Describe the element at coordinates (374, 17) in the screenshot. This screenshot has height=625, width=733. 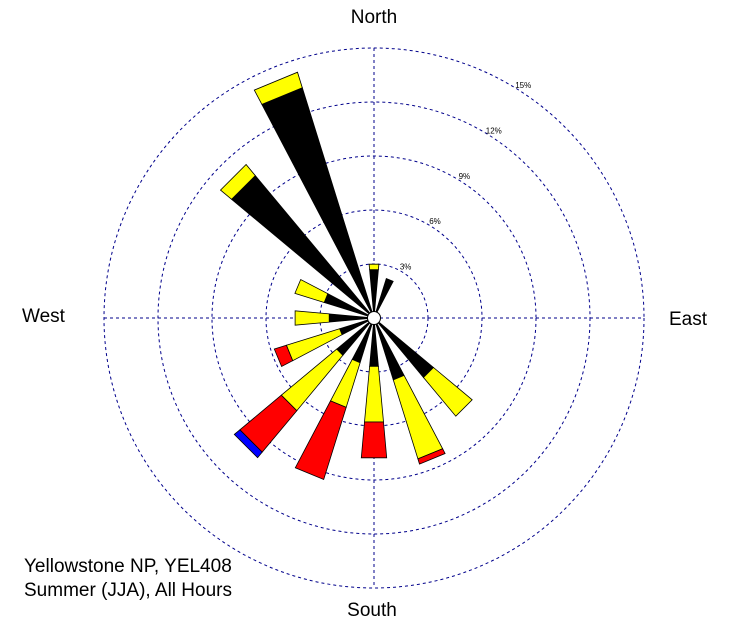
I see `north-label: North` at that location.